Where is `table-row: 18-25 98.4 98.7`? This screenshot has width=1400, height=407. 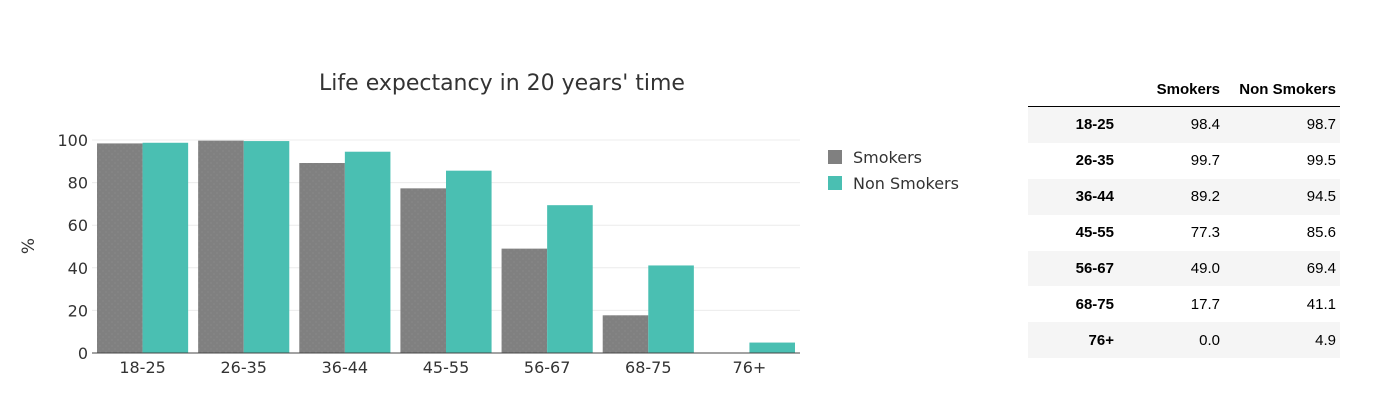 table-row: 18-25 98.4 98.7 is located at coordinates (1184, 124).